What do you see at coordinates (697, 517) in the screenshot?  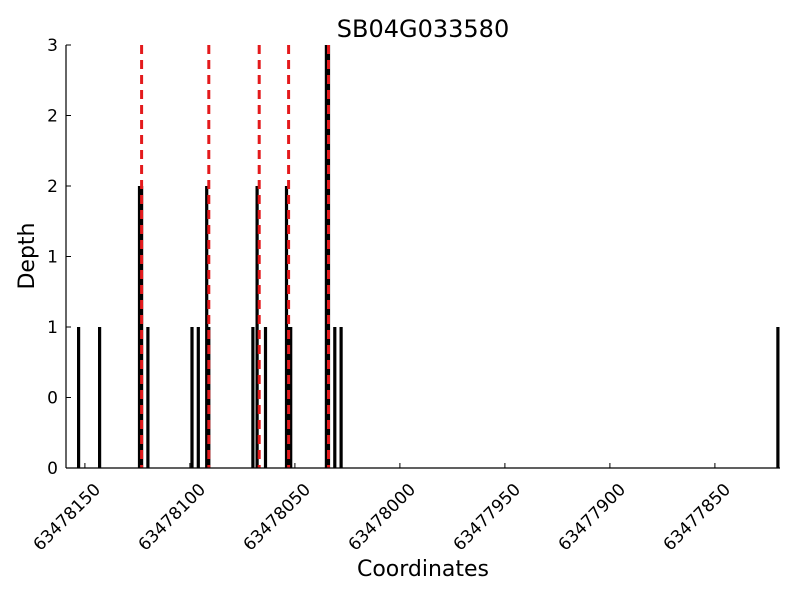 I see `x-tick-label: 63477850` at bounding box center [697, 517].